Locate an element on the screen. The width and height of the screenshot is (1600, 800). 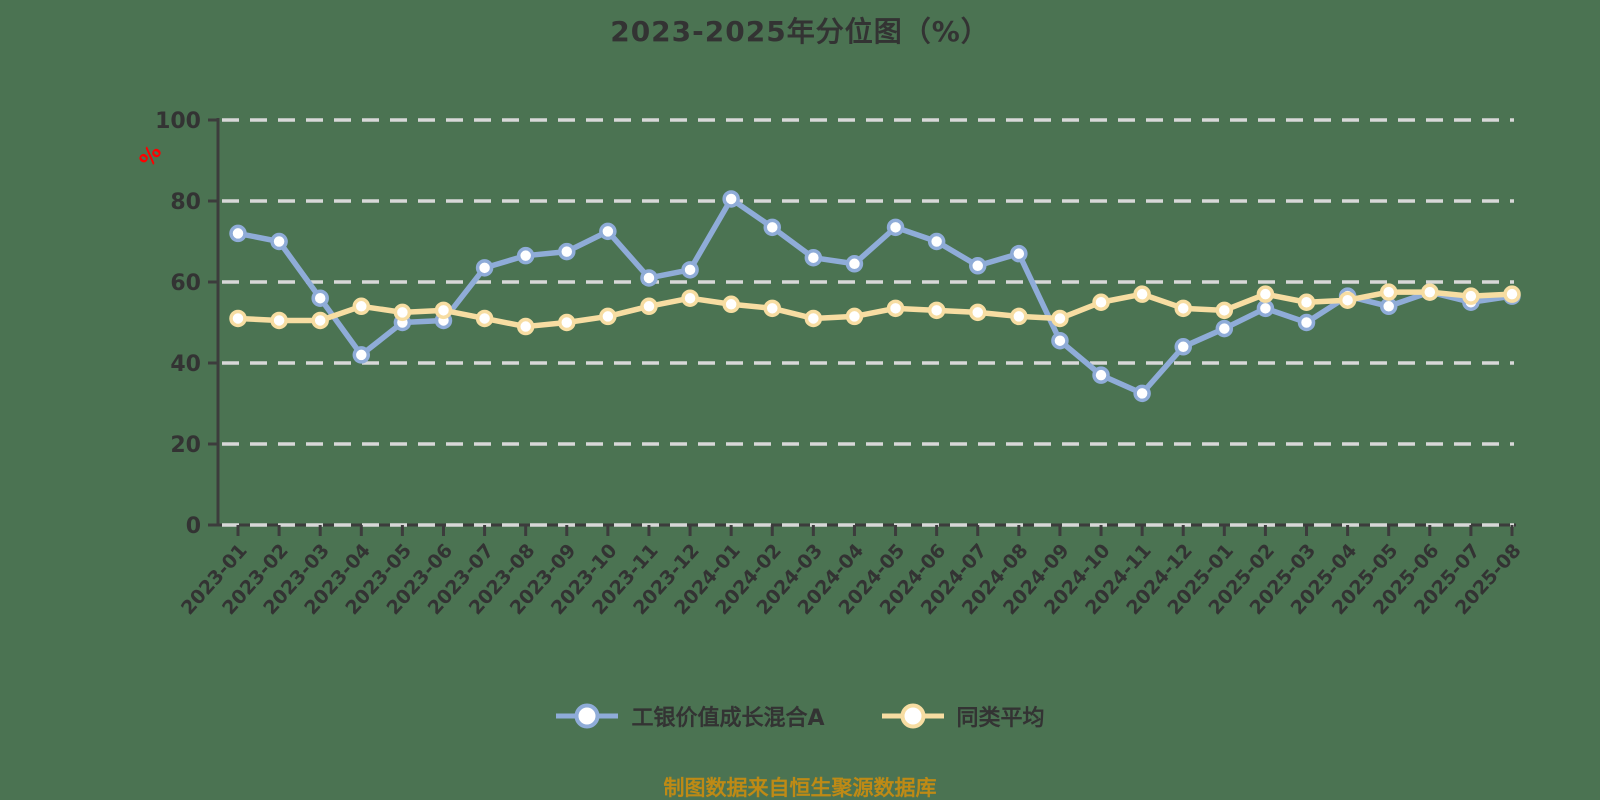
y-axis-tick-label: 20 is located at coordinates (185, 445).